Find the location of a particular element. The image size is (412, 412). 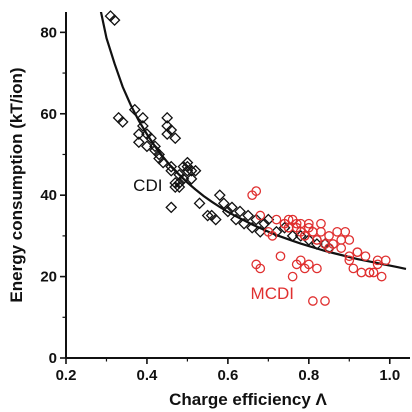

y-axis-title: Energy consumption (kT/ion) is located at coordinates (16, 184).